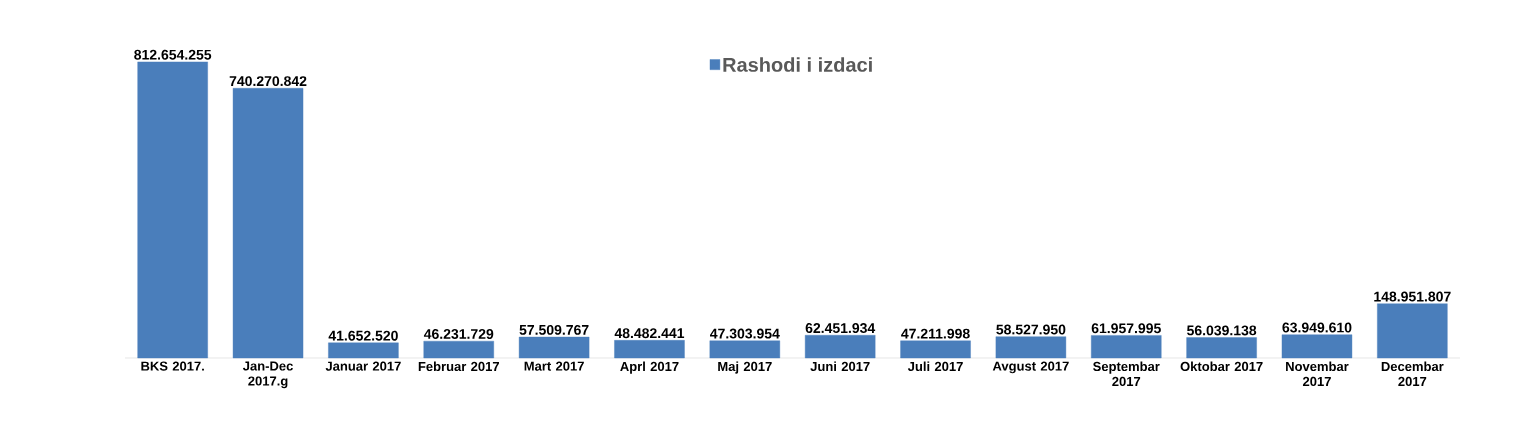 This screenshot has width=1513, height=447. What do you see at coordinates (267, 375) in the screenshot?
I see `x-tick-label: Jan-Dec 2017.g` at bounding box center [267, 375].